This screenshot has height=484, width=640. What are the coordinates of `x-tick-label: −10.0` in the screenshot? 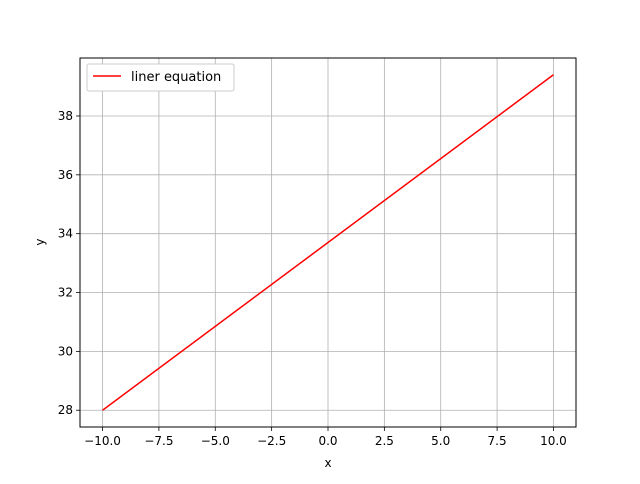 It's located at (102, 441).